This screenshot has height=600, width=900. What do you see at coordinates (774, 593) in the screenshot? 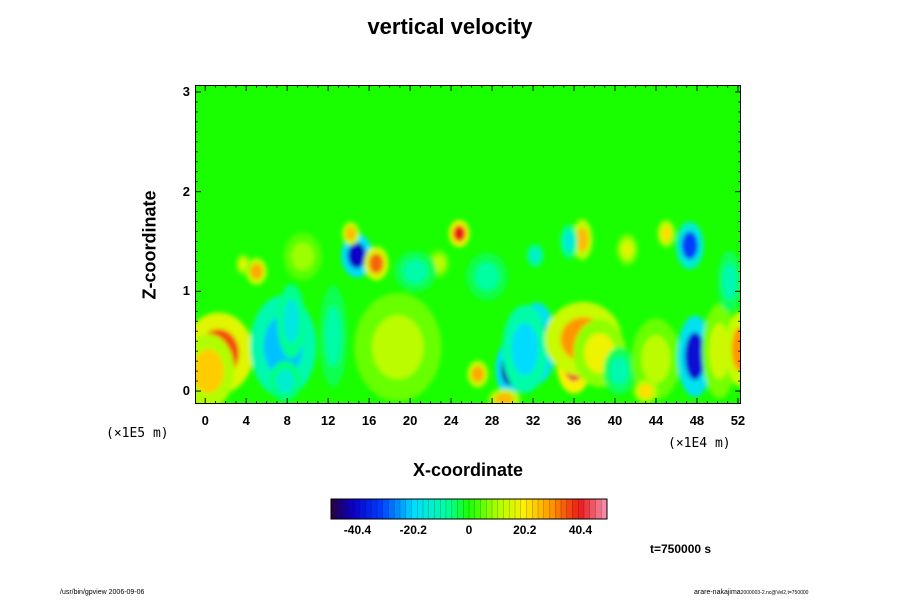
I see `footer-file: 2000003-2.nc@Vel2,t=750000` at bounding box center [774, 593].